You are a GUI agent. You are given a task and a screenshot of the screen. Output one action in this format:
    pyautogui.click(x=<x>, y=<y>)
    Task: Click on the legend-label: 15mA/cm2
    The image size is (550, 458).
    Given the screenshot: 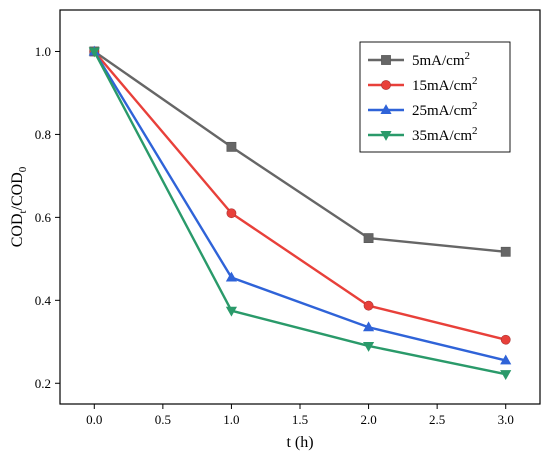 What is the action you would take?
    pyautogui.click(x=445, y=84)
    